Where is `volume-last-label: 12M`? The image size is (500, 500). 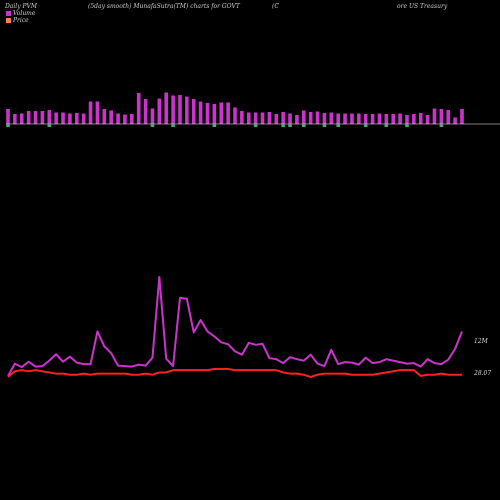
volume-last-label: 12M is located at coordinates (481, 341).